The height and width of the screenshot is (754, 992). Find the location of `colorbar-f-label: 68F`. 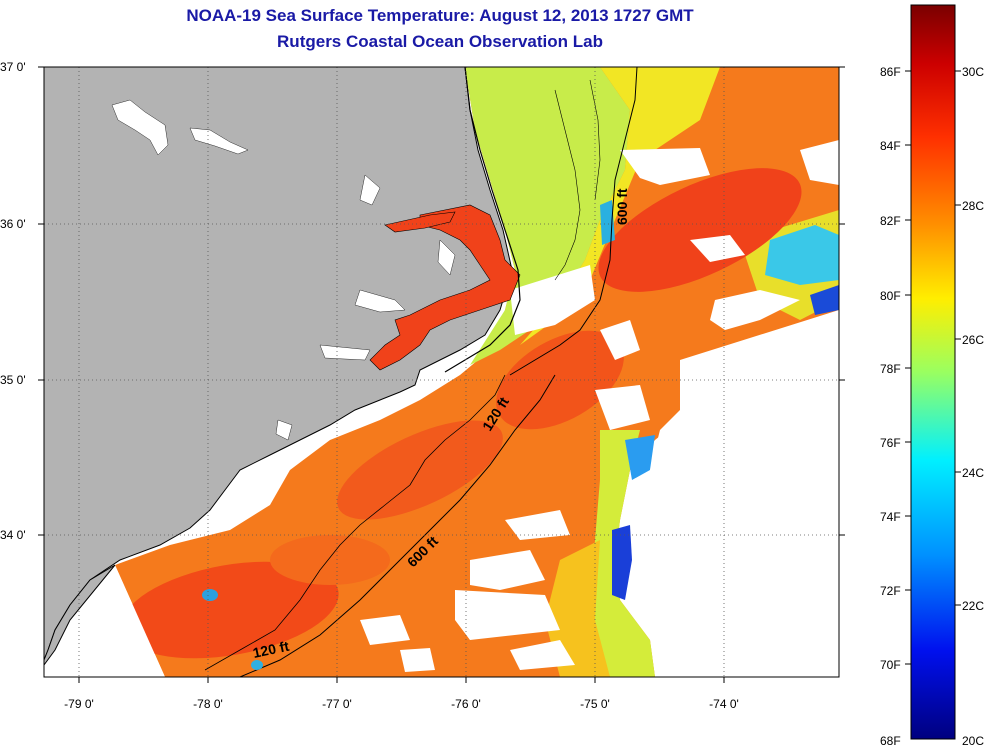

colorbar-f-label: 68F is located at coordinates (890, 741).